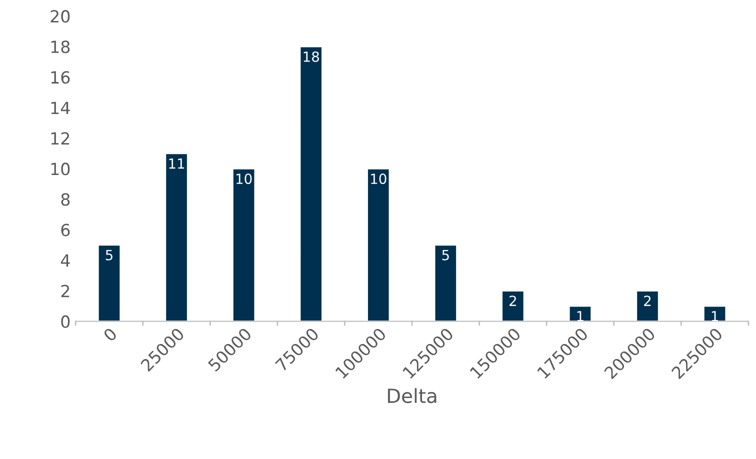 Image resolution: width=756 pixels, height=459 pixels. Describe the element at coordinates (65, 321) in the screenshot. I see `y-tick-label: 0` at that location.